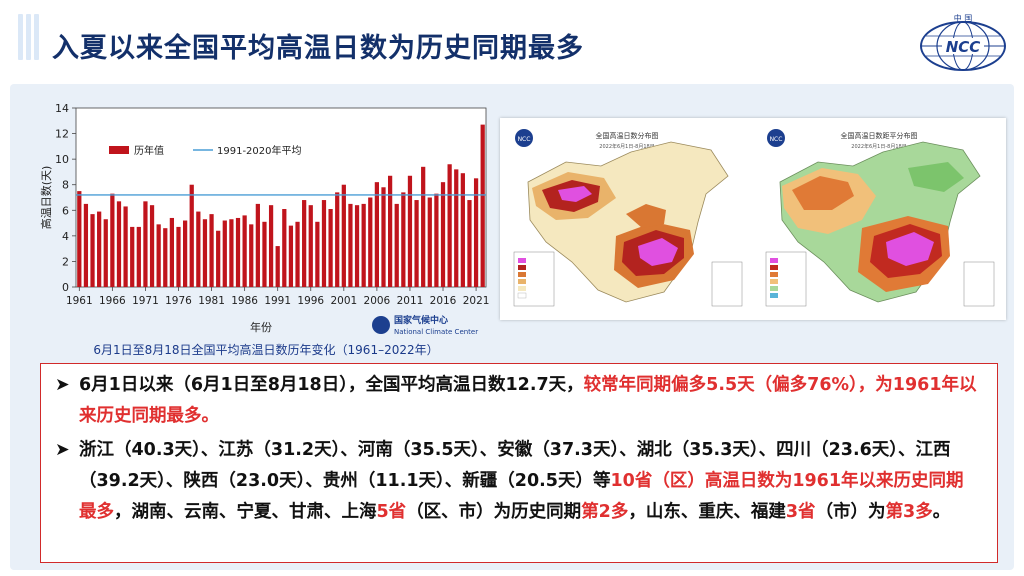  I want to click on bar-1971, so click(145, 244).